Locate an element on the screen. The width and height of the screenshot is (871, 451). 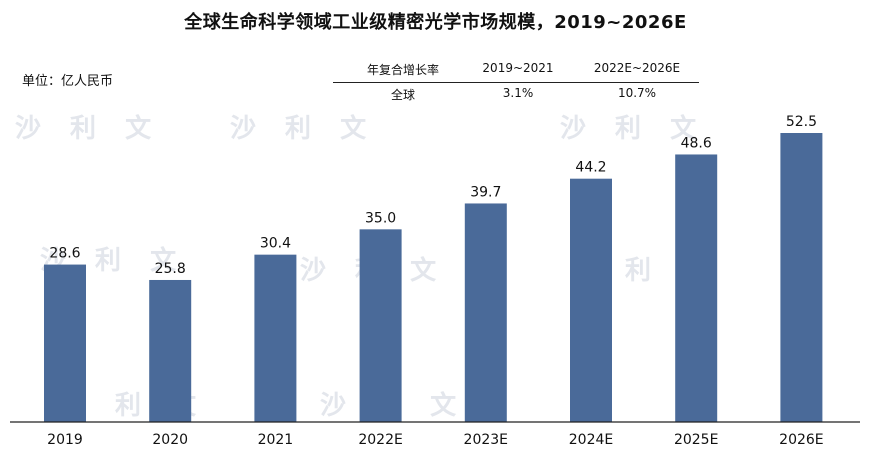
unit-label: 单位：亿人民币 is located at coordinates (68, 81).